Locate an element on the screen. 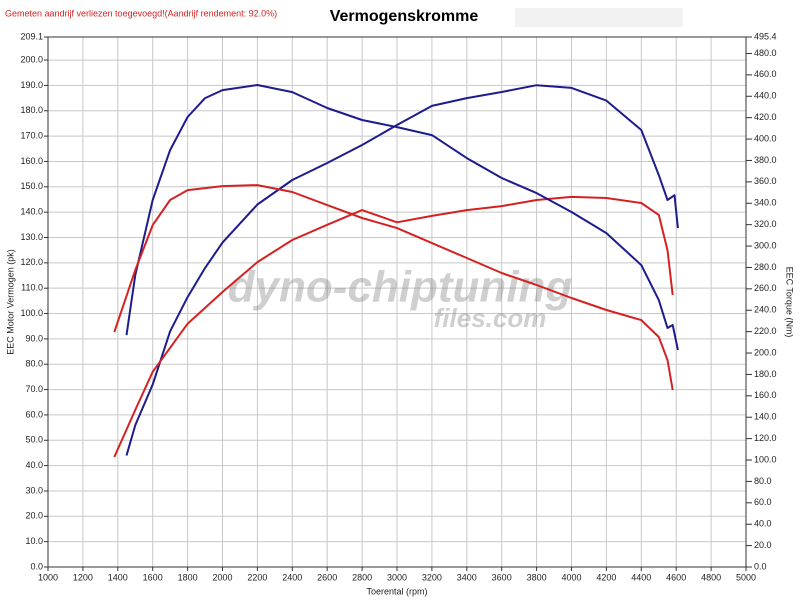 Image resolution: width=800 pixels, height=600 pixels. y2-tick-label: 460.0 is located at coordinates (765, 74).